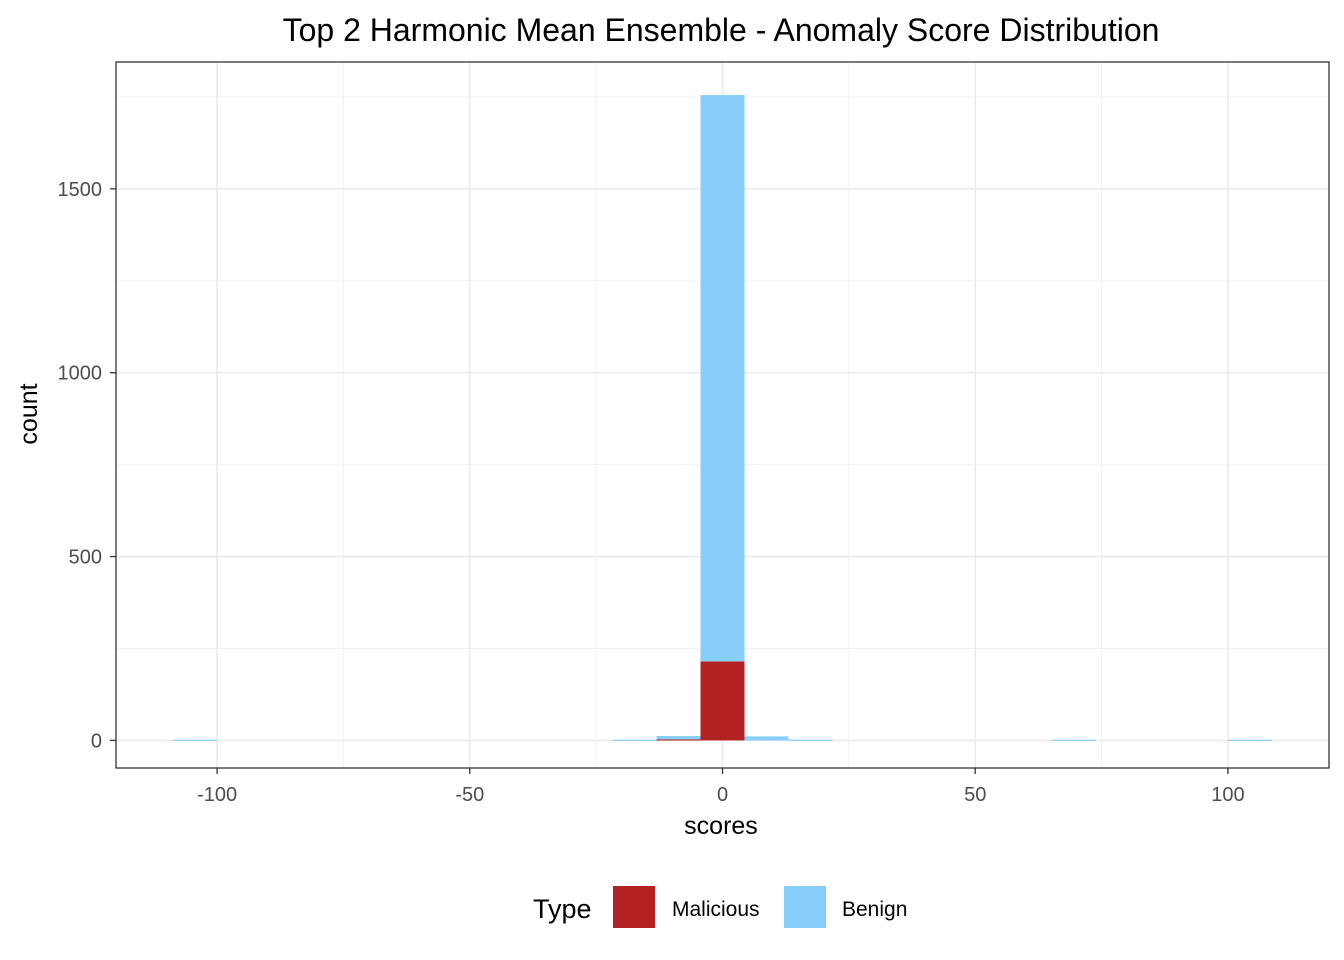  Describe the element at coordinates (1250, 740) in the screenshot. I see `bar-benign-104.40` at that location.